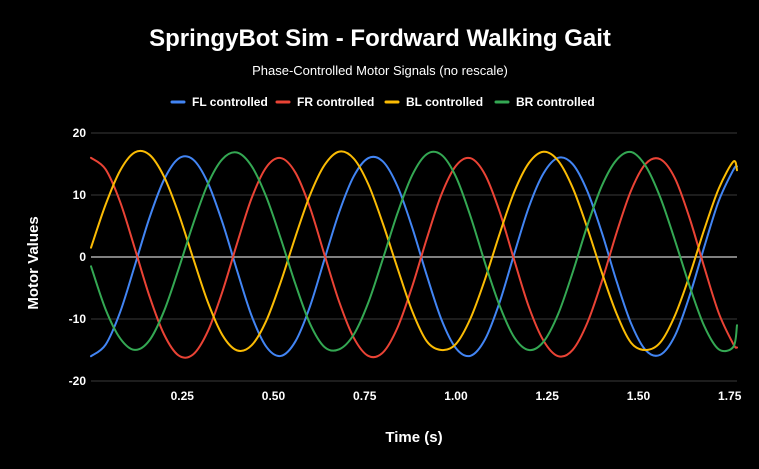 The image size is (759, 469). I want to click on y-tick-label: -10, so click(78, 319).